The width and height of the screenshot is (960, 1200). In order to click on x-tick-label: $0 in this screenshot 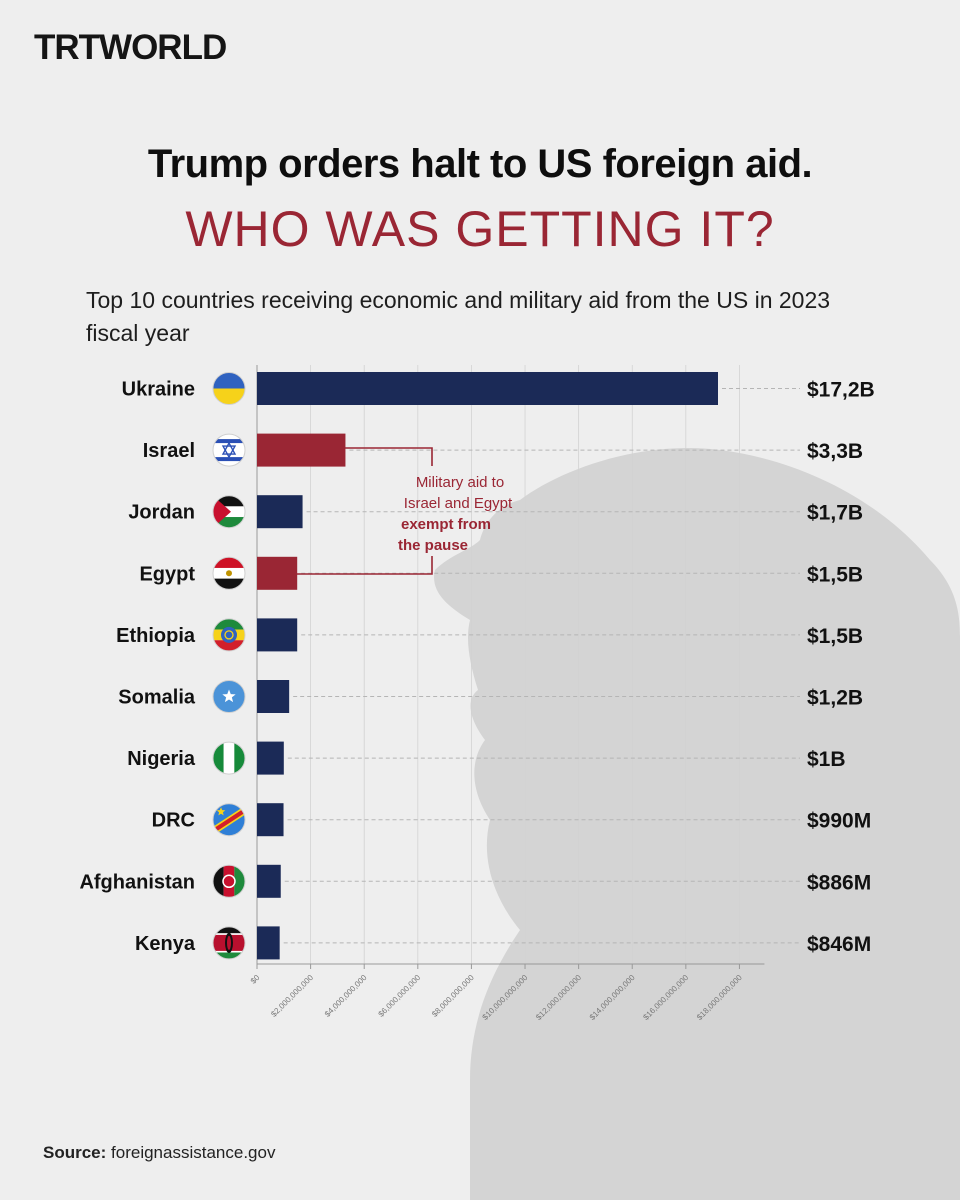, I will do `click(255, 979)`.